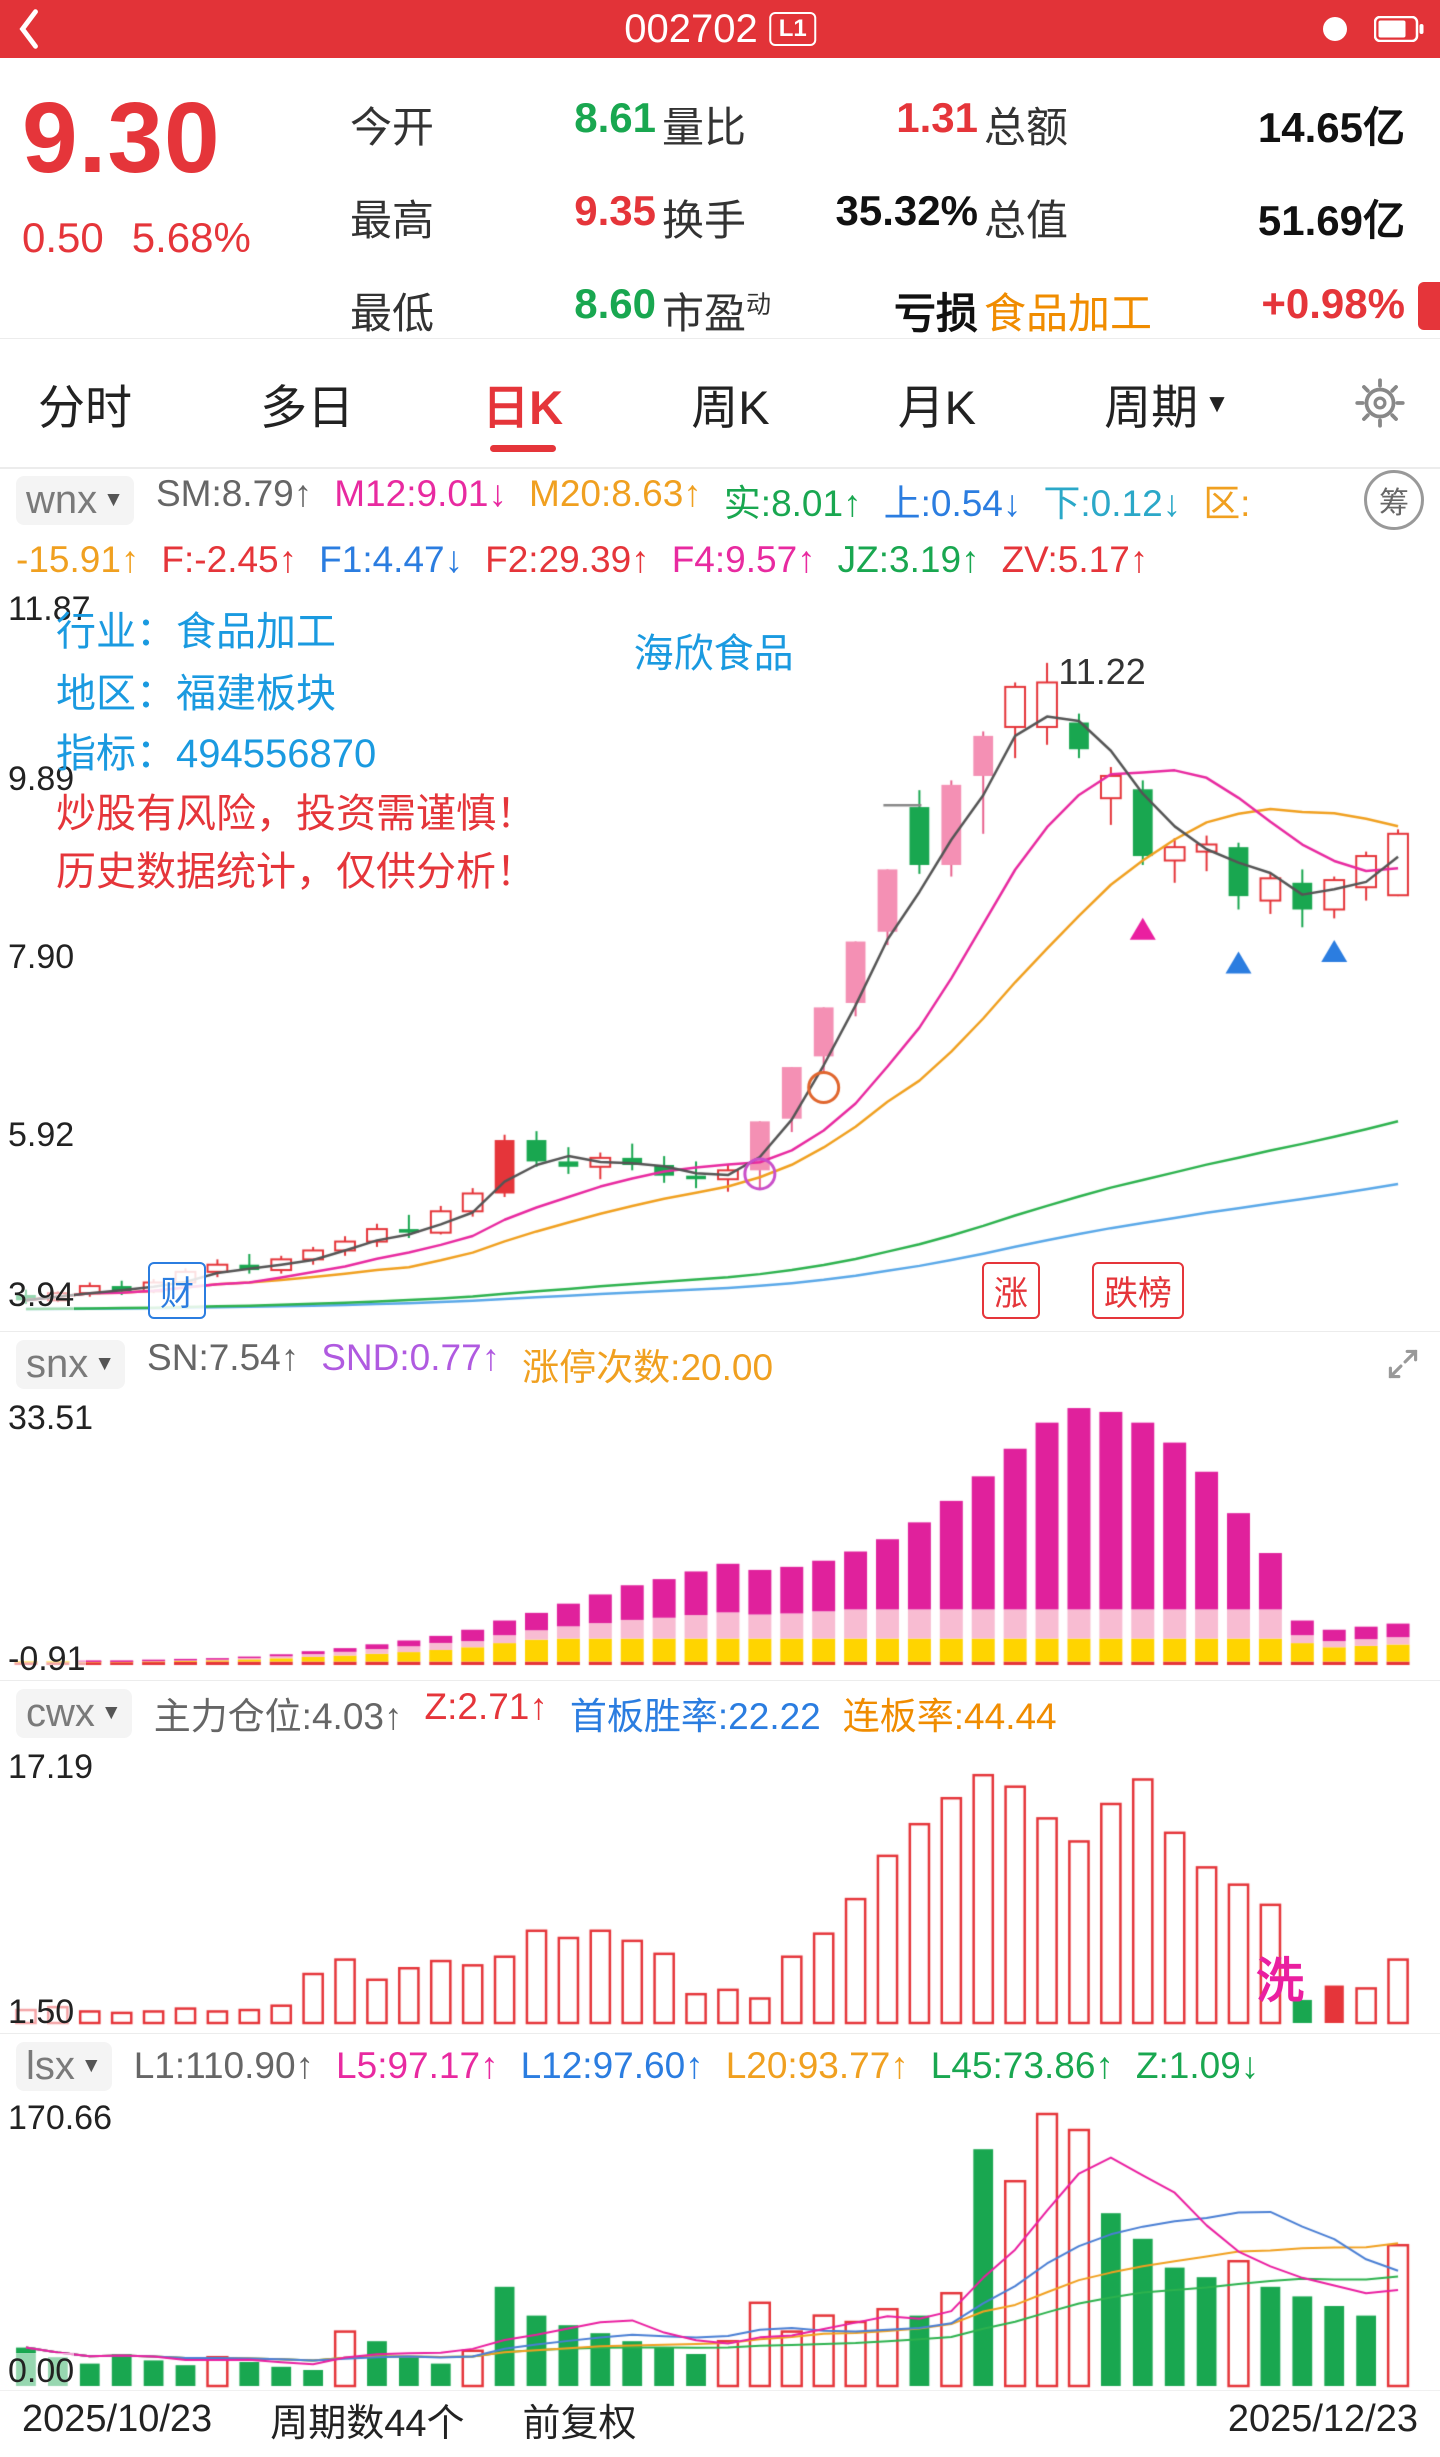 This screenshot has width=1440, height=2457. What do you see at coordinates (196, 694) in the screenshot?
I see `region-info: 地区：福建板块` at bounding box center [196, 694].